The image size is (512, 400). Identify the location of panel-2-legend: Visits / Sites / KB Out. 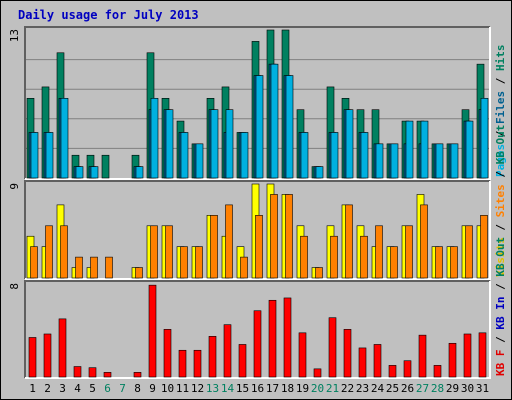
(500, 201).